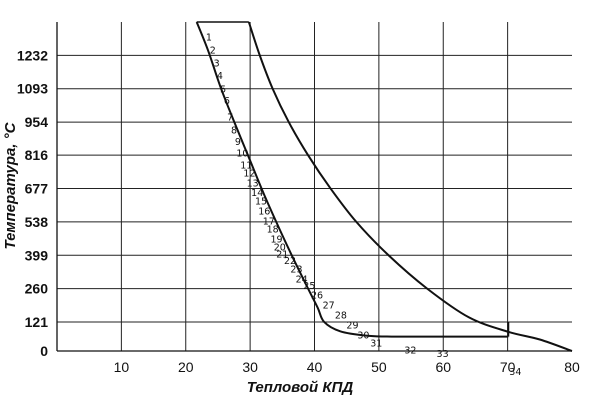  What do you see at coordinates (315, 367) in the screenshot?
I see `x-tick-label: 40` at bounding box center [315, 367].